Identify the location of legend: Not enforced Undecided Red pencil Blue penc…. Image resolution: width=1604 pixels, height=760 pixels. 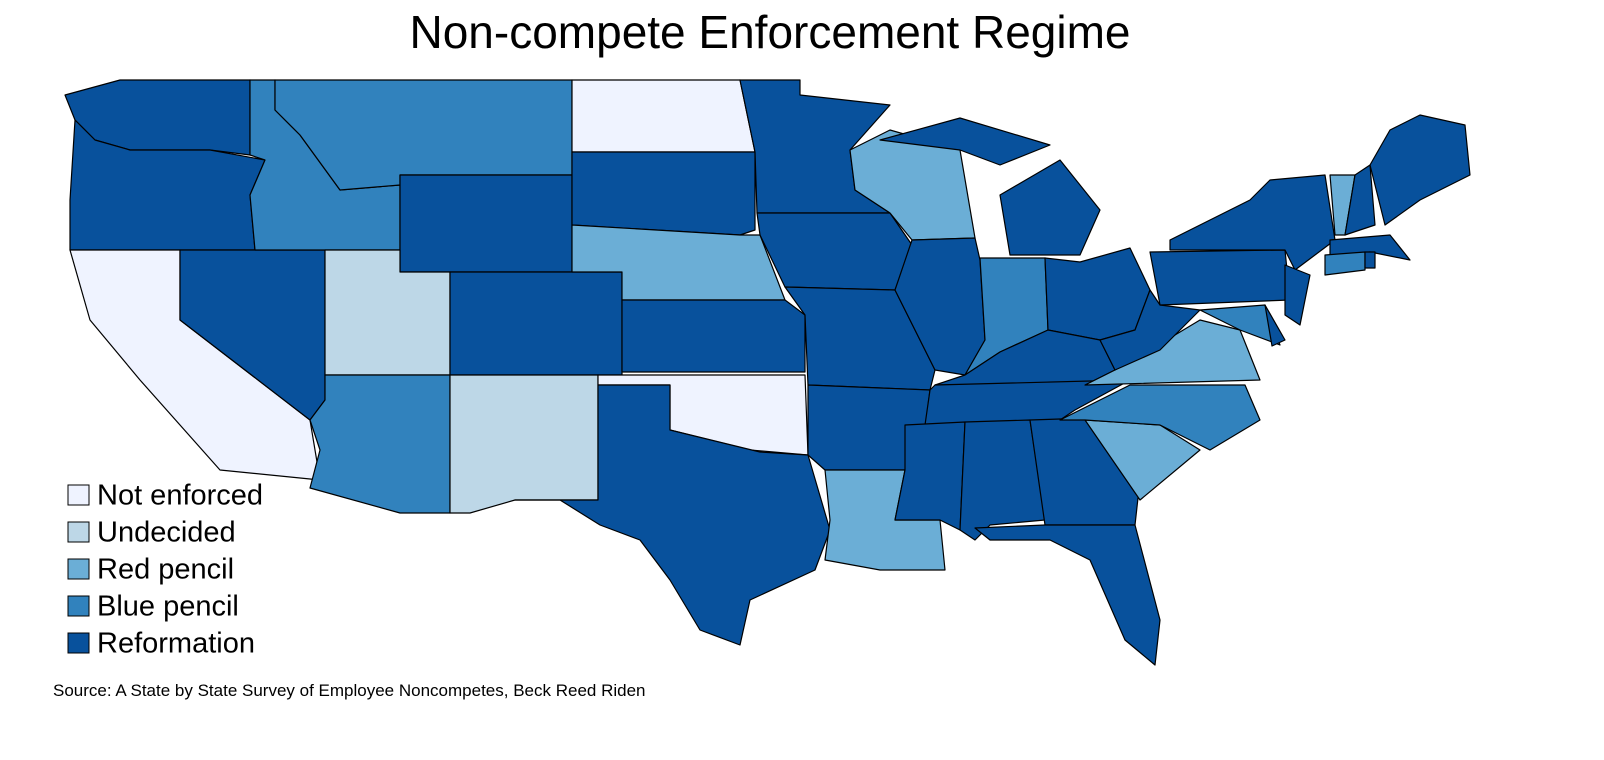
(165, 570).